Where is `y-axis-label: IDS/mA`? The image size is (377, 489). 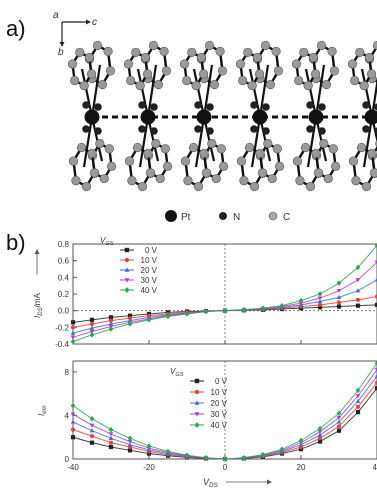
y-axis-label: IDS/mA is located at coordinates (38, 305).